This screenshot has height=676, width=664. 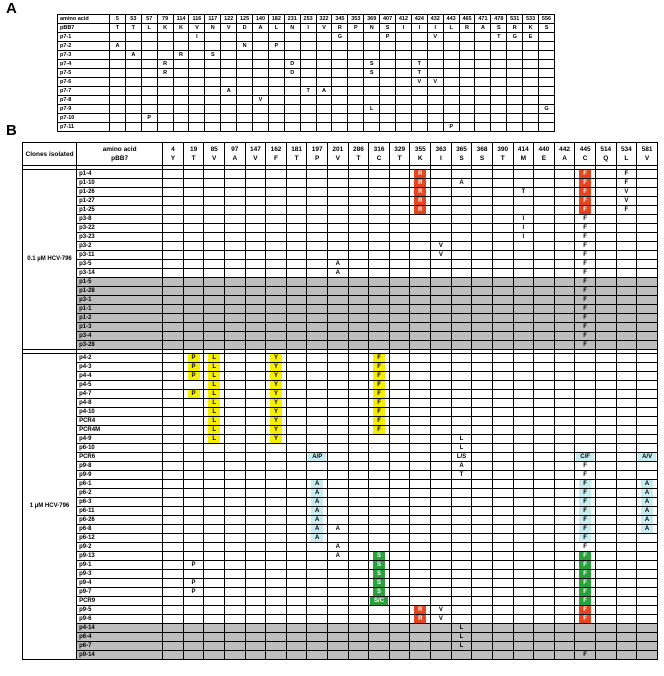 I want to click on mutation-cell: Y, so click(x=276, y=421).